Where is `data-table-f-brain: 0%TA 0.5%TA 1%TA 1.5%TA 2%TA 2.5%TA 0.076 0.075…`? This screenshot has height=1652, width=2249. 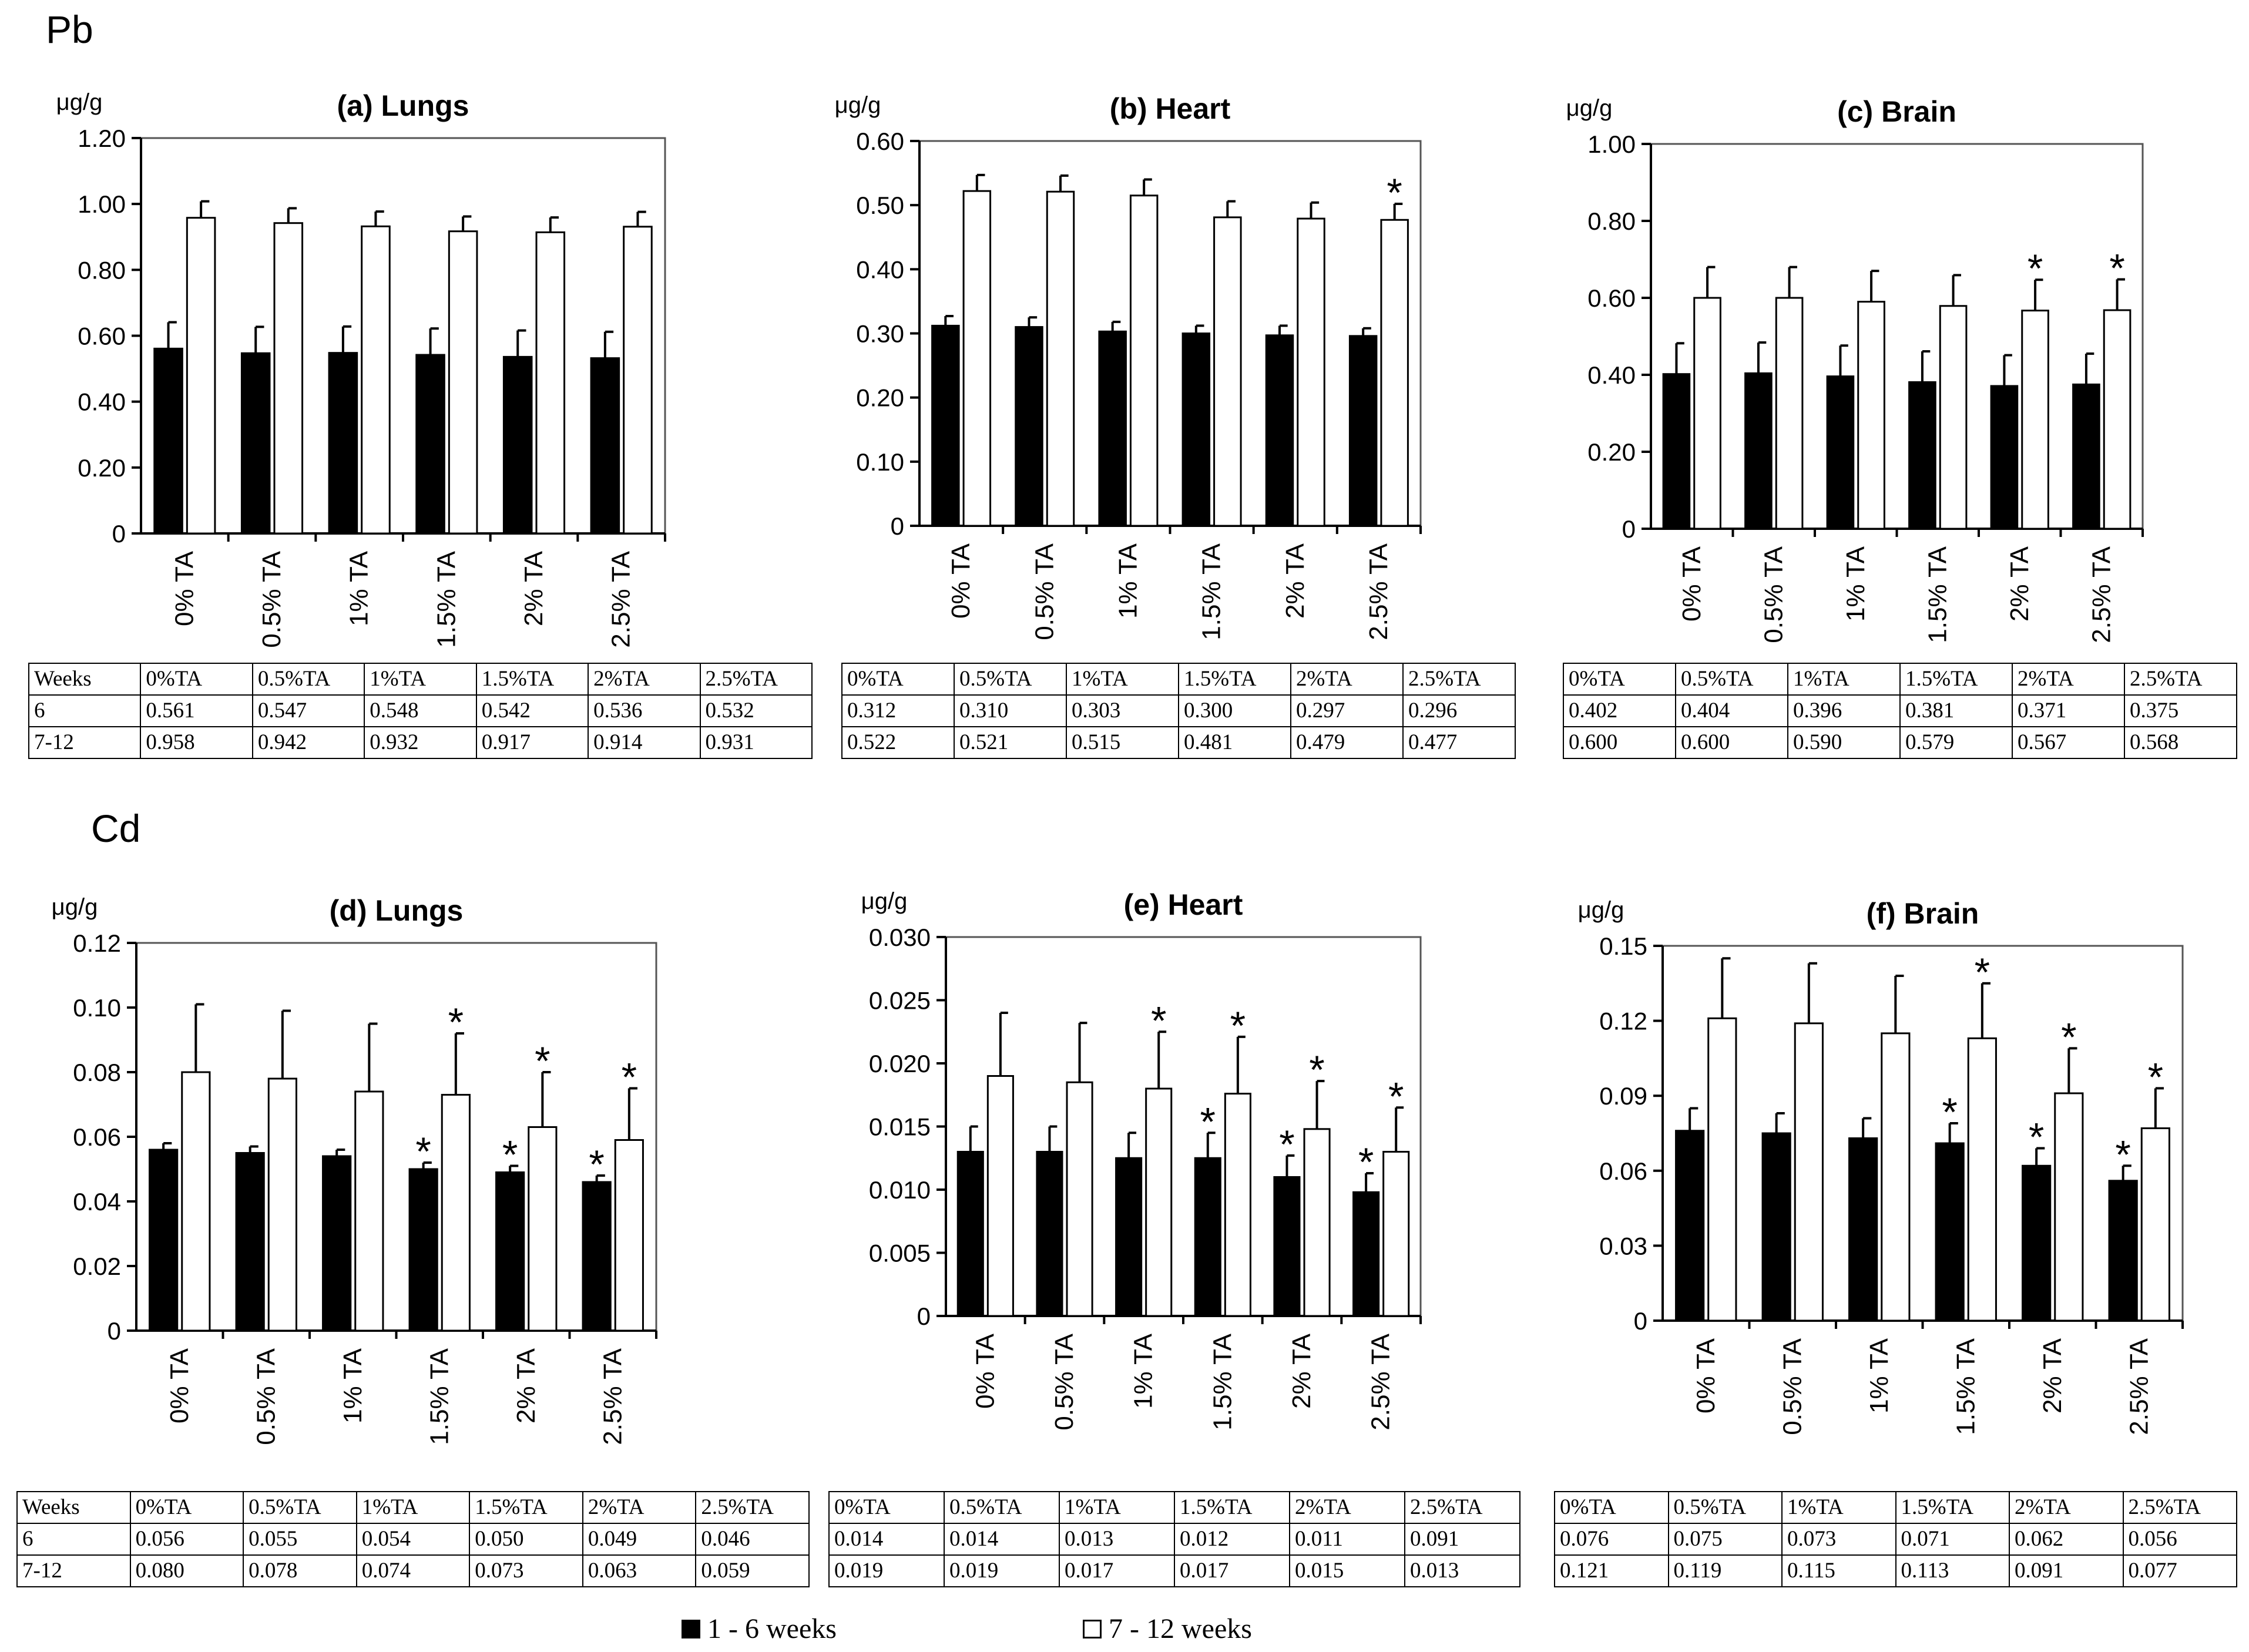
data-table-f-brain: 0%TA 0.5%TA 1%TA 1.5%TA 2%TA 2.5%TA 0.076 0.075… is located at coordinates (1895, 1539).